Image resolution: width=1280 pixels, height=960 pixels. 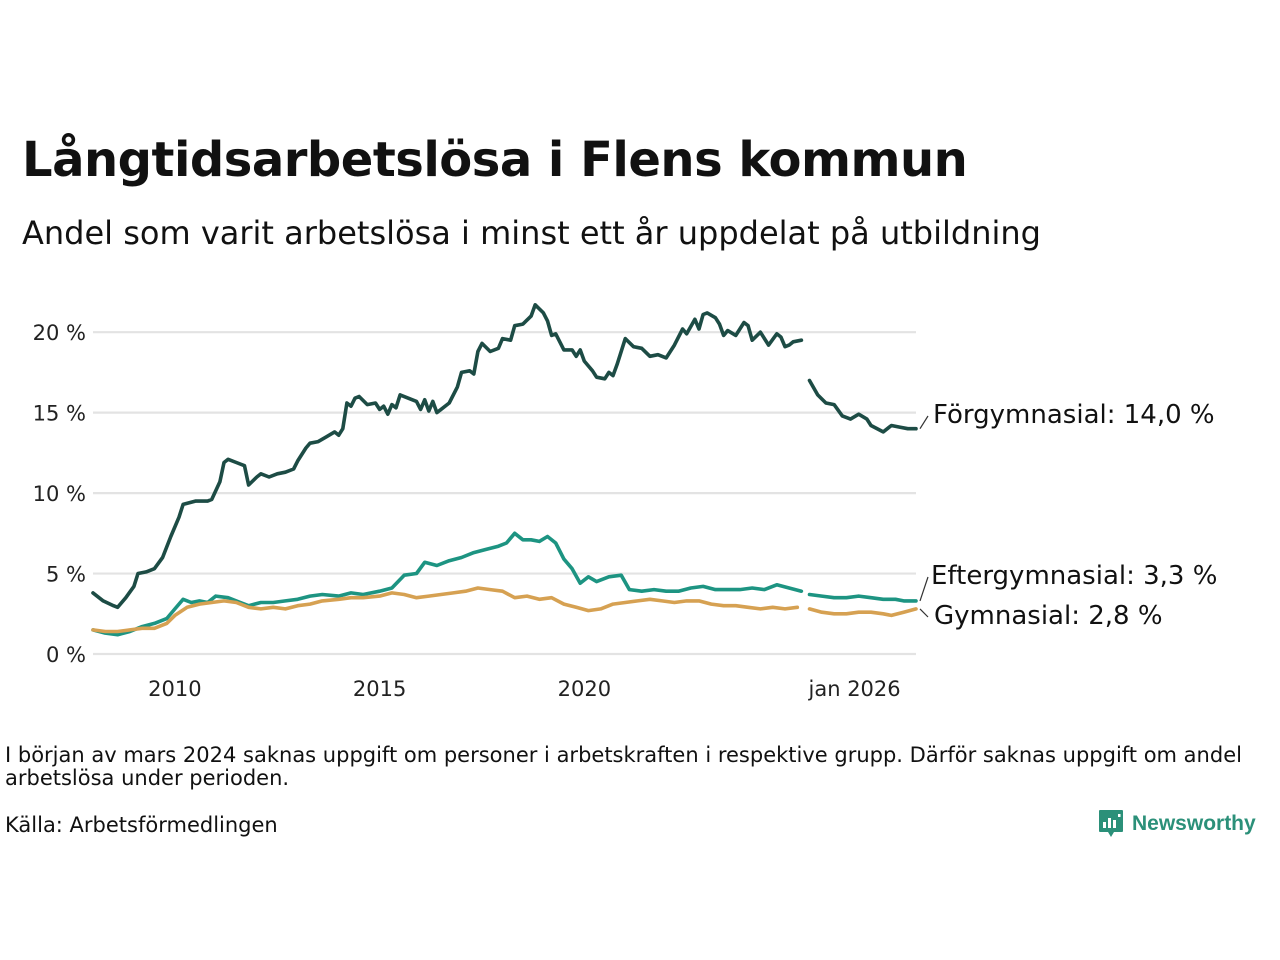 What do you see at coordinates (447, 584) in the screenshot?
I see `series-line-eftergymnasial-before-gap` at bounding box center [447, 584].